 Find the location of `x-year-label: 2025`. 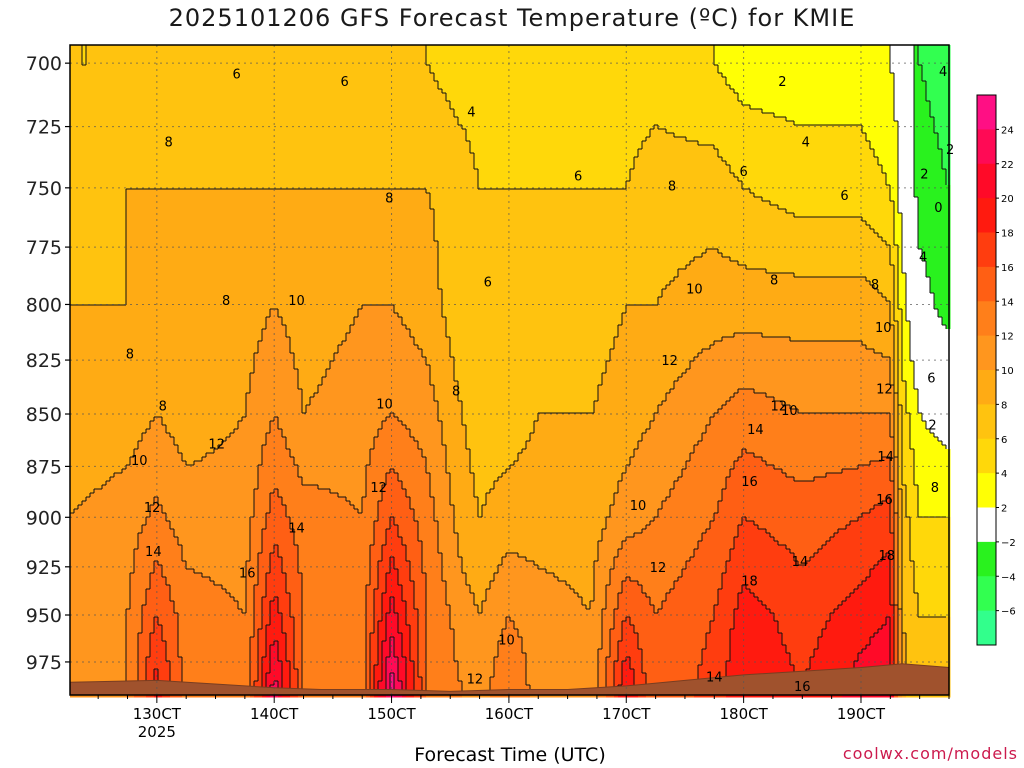

x-year-label: 2025 is located at coordinates (157, 732).